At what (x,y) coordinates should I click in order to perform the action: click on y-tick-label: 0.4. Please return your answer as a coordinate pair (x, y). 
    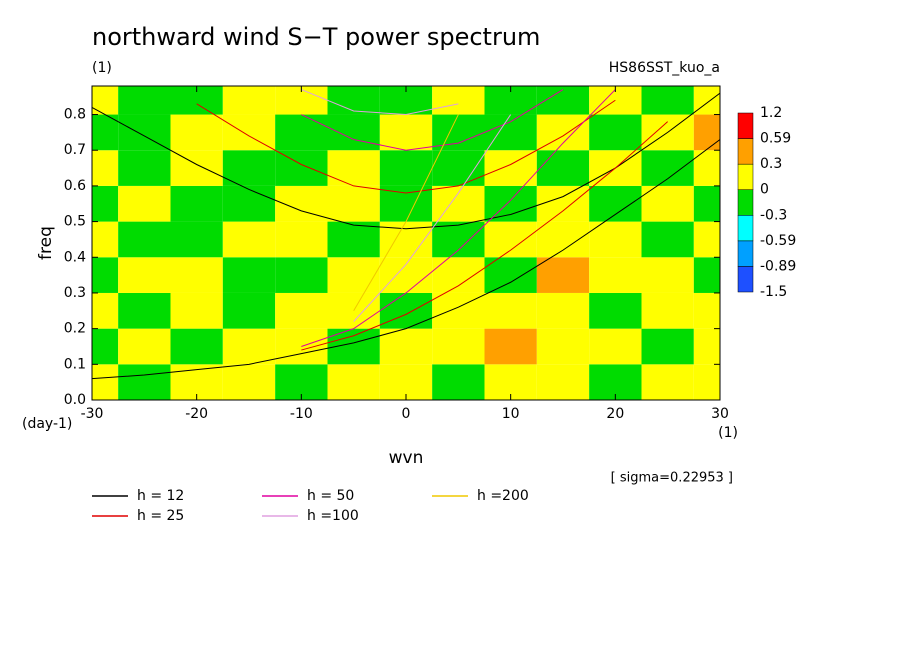
    Looking at the image, I should click on (75, 257).